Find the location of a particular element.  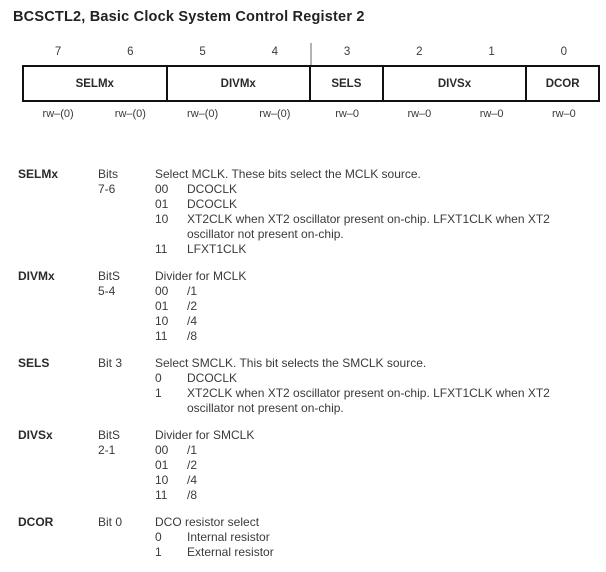

bits-label: Bit 3 is located at coordinates (110, 363).